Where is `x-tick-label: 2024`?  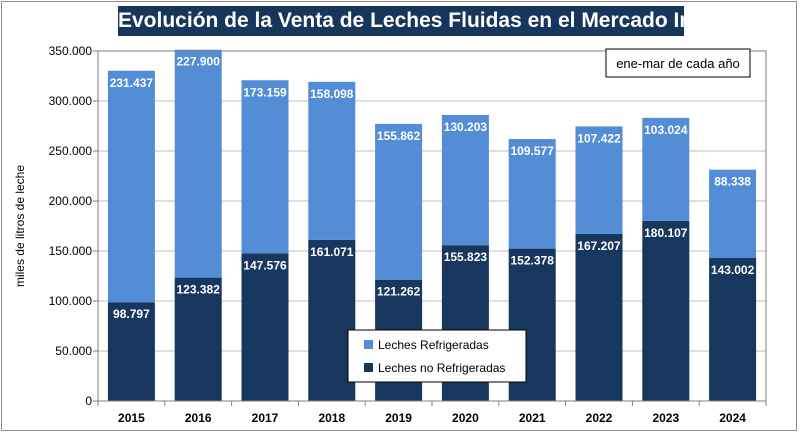
x-tick-label: 2024 is located at coordinates (732, 418).